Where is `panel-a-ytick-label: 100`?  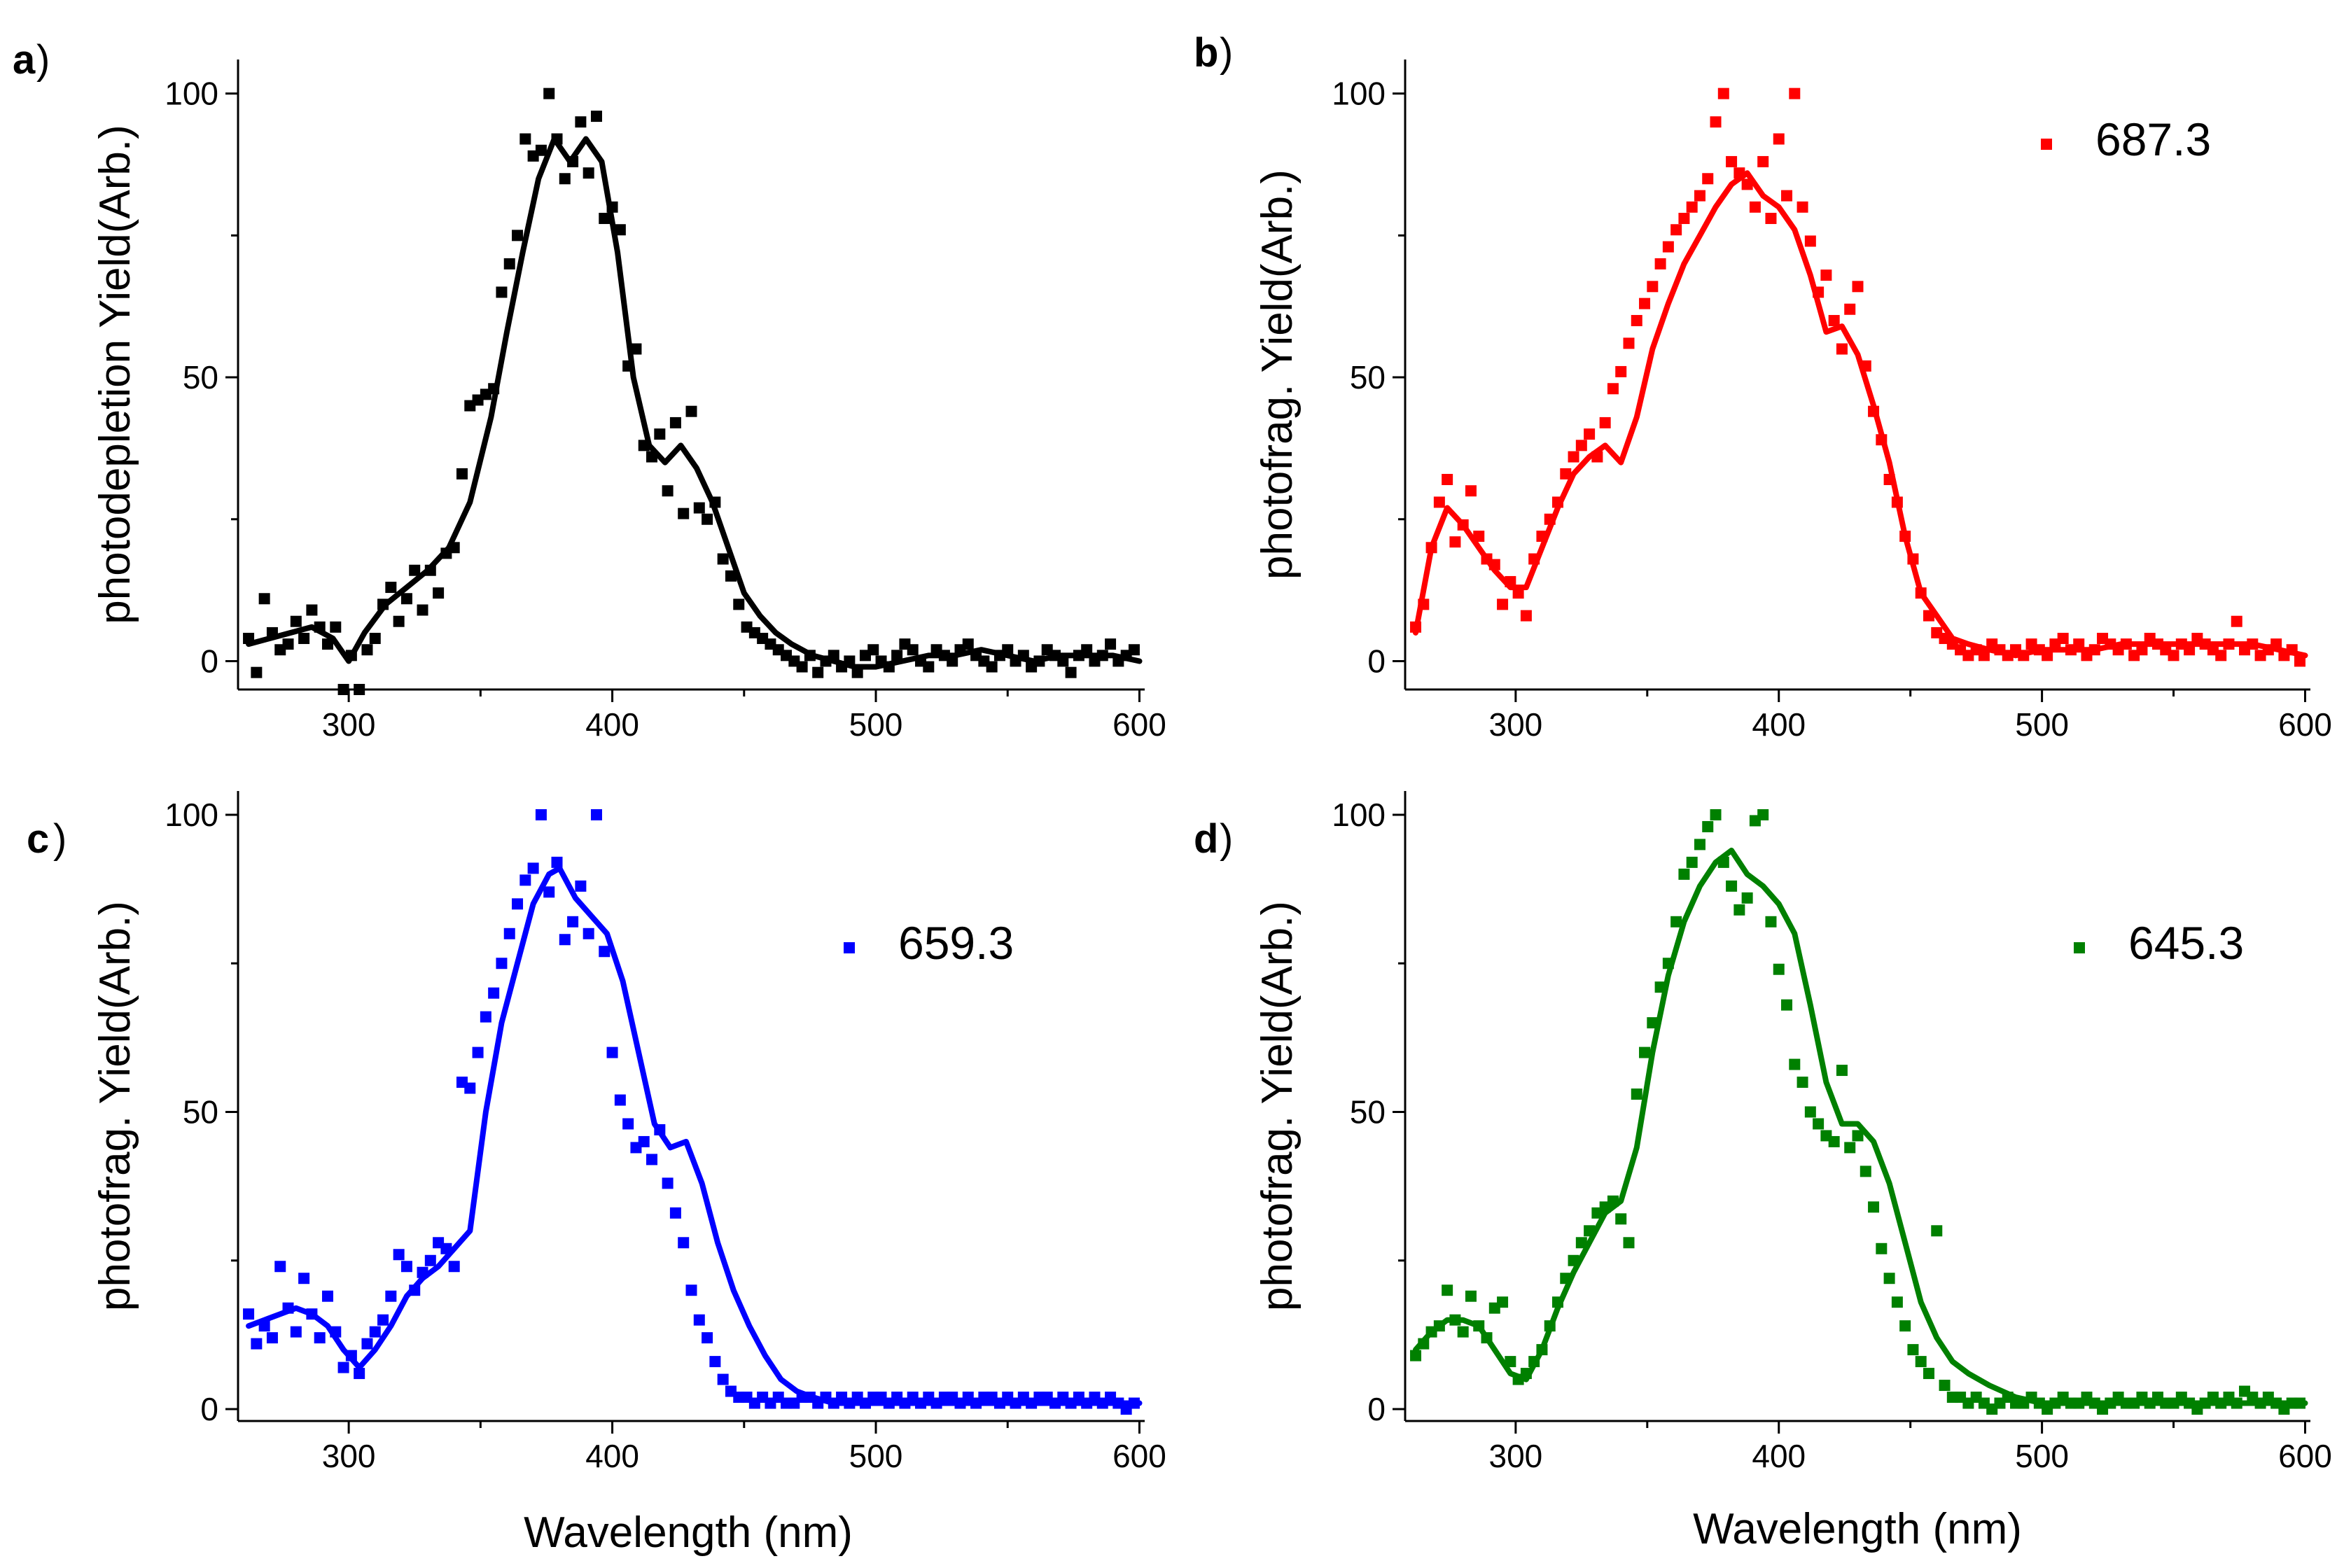 panel-a-ytick-label: 100 is located at coordinates (192, 94).